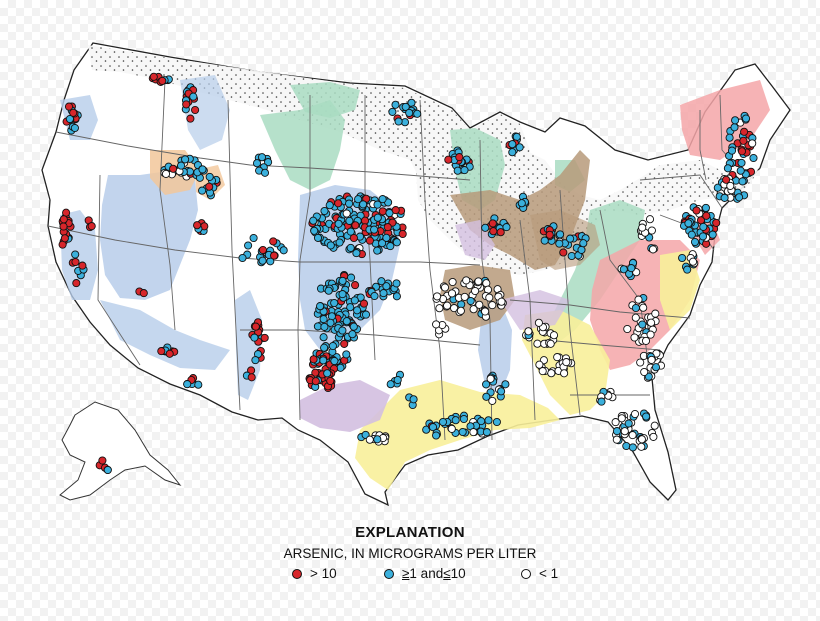 The width and height of the screenshot is (820, 621). I want to click on legend-subtitle: ARSENIC, IN MICROGRAMS PER LITER, so click(410, 553).